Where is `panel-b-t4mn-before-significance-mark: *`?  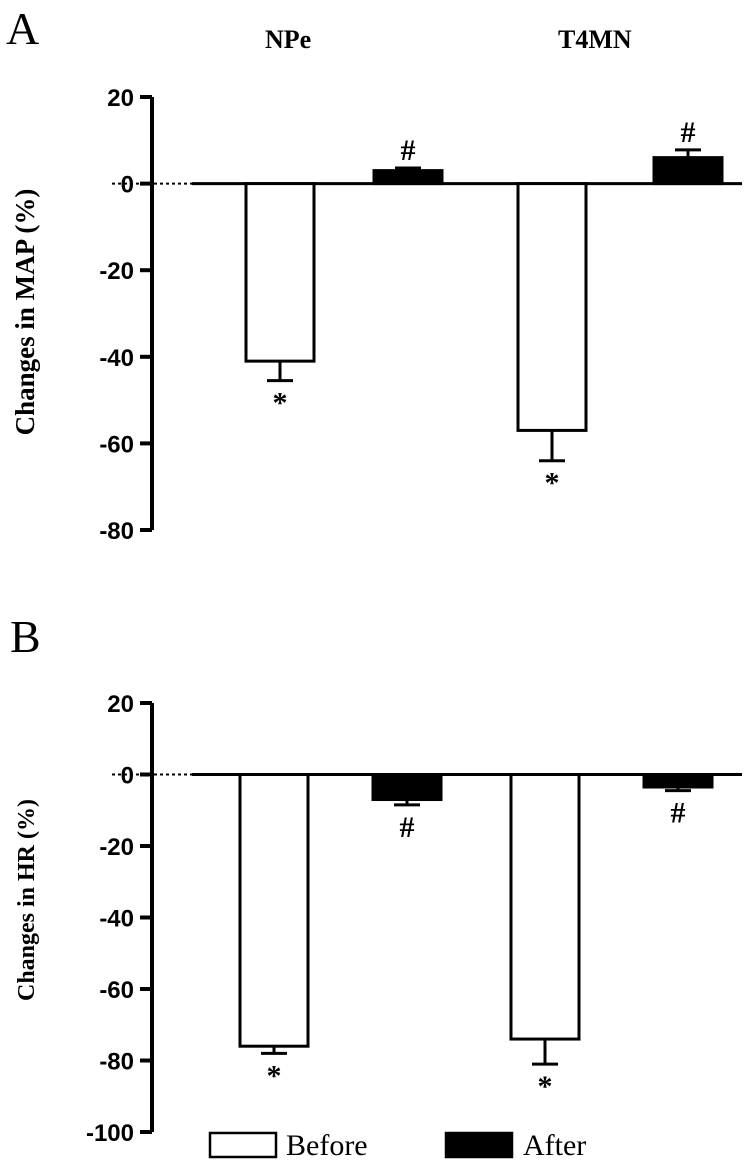 panel-b-t4mn-before-significance-mark: * is located at coordinates (545, 1086).